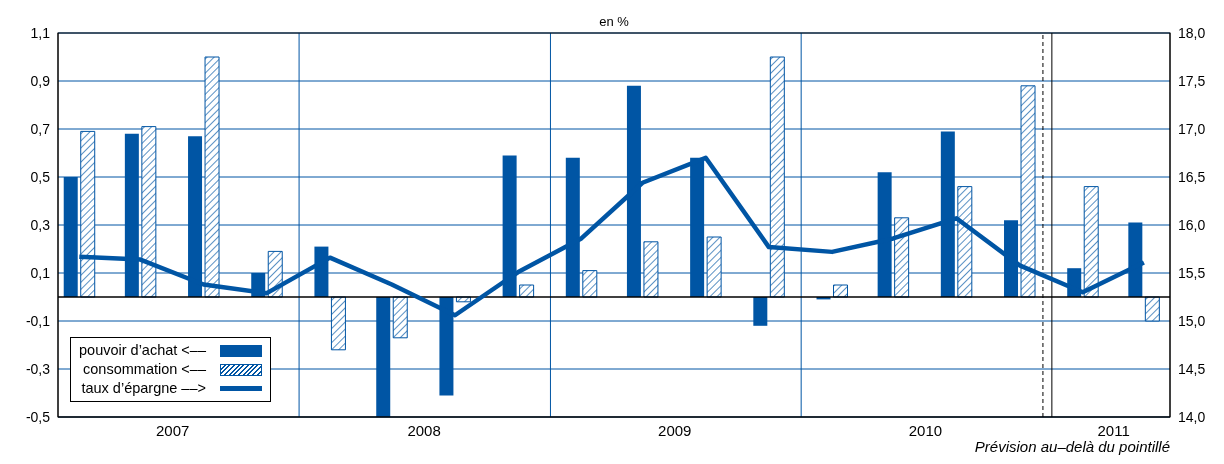 This screenshot has width=1224, height=464. Describe the element at coordinates (1192, 80) in the screenshot. I see `y2-tick-label: 17,5` at that location.